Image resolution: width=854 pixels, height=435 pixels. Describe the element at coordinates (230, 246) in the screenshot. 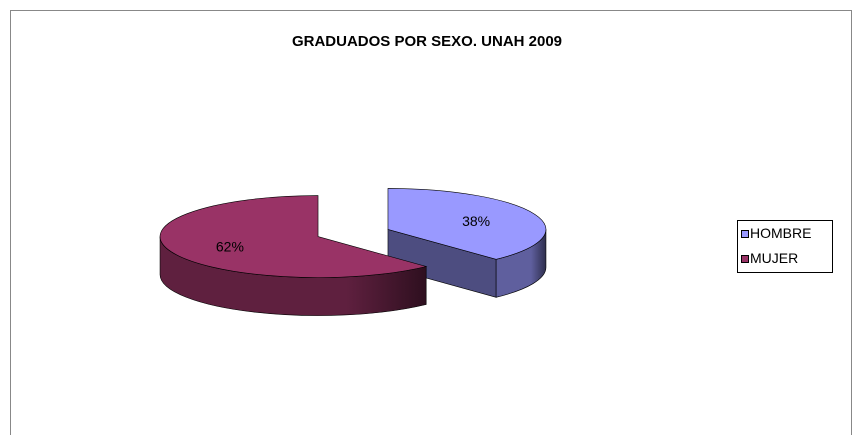

I see `data-label: 62%` at that location.